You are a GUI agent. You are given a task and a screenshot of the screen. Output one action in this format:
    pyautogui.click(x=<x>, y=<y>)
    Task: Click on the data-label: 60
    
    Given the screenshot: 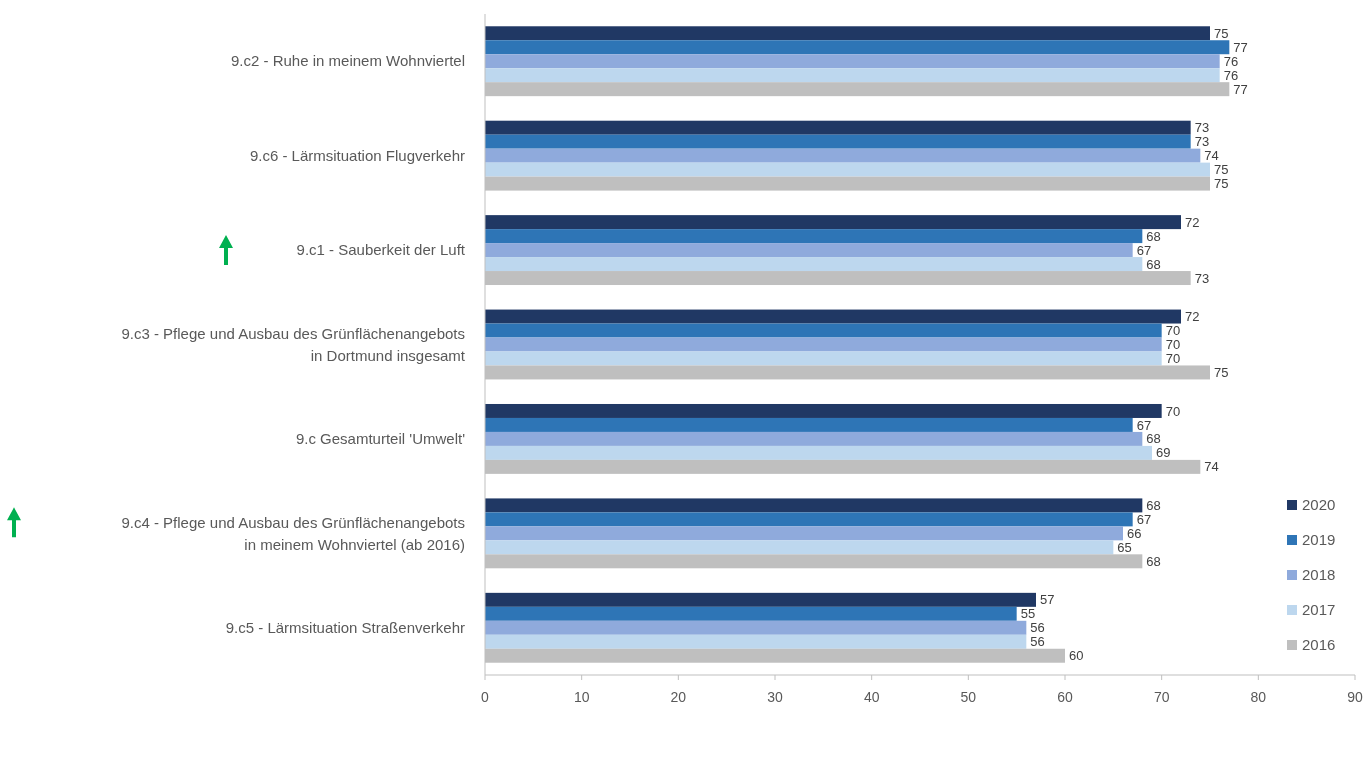 What is the action you would take?
    pyautogui.click(x=1076, y=656)
    